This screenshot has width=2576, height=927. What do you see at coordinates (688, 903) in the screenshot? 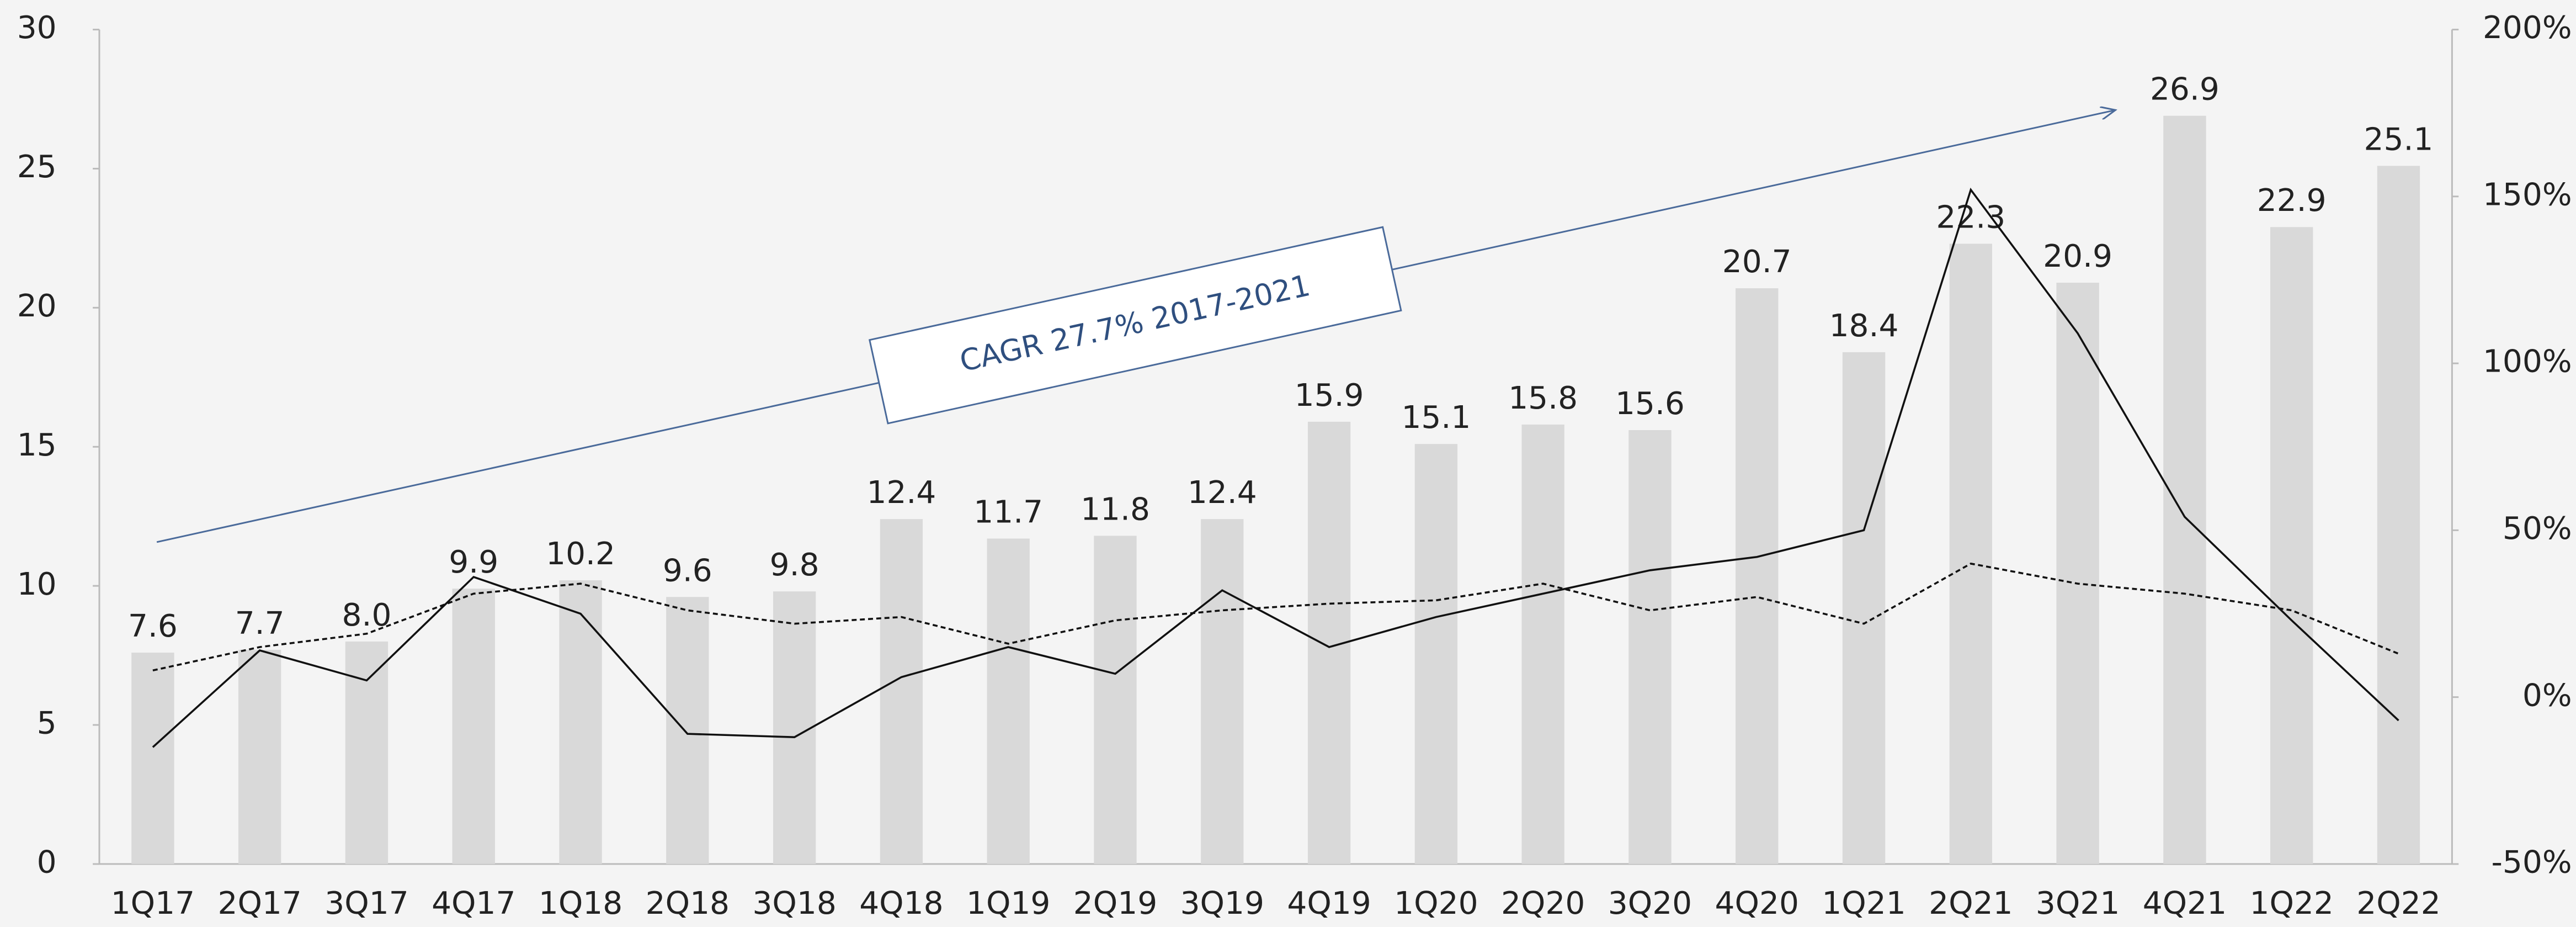
I see `x-tick-label: 2Q18` at bounding box center [688, 903].